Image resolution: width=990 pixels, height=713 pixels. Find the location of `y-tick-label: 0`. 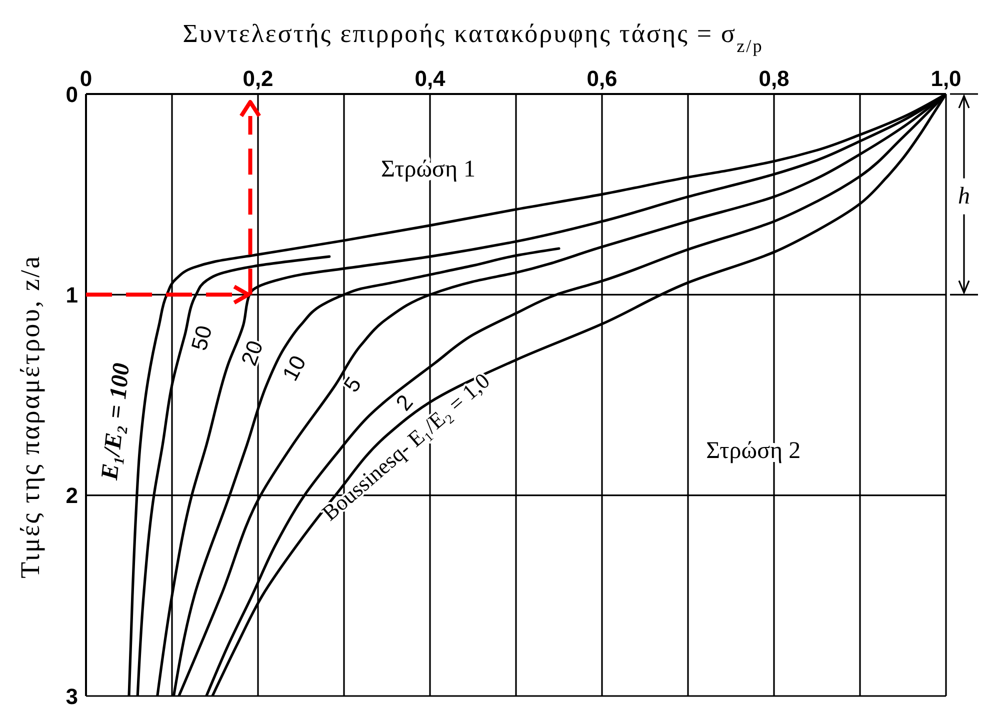

y-tick-label: 0 is located at coordinates (72, 94).